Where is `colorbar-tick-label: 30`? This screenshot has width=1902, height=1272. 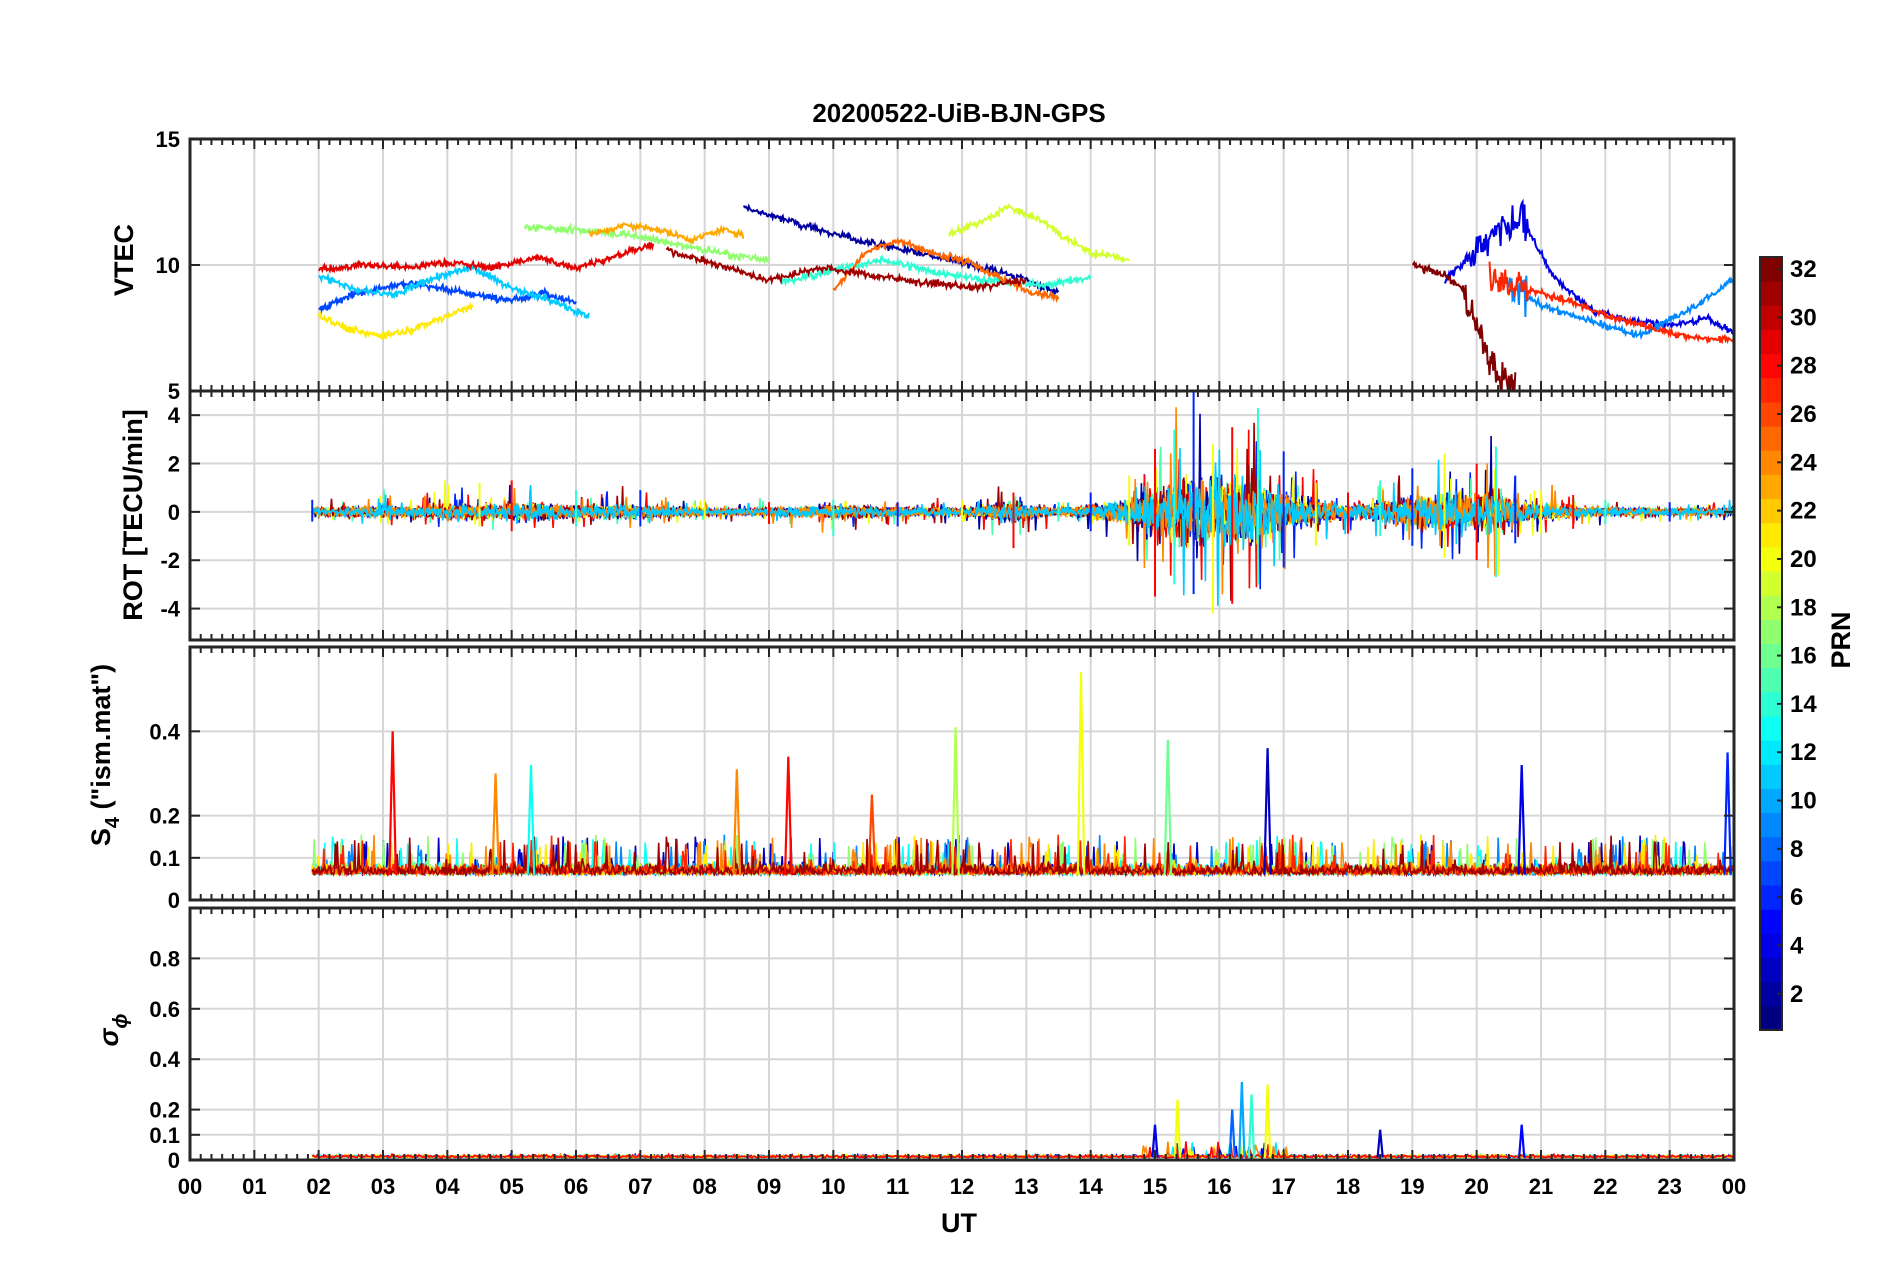 colorbar-tick-label: 30 is located at coordinates (1803, 317).